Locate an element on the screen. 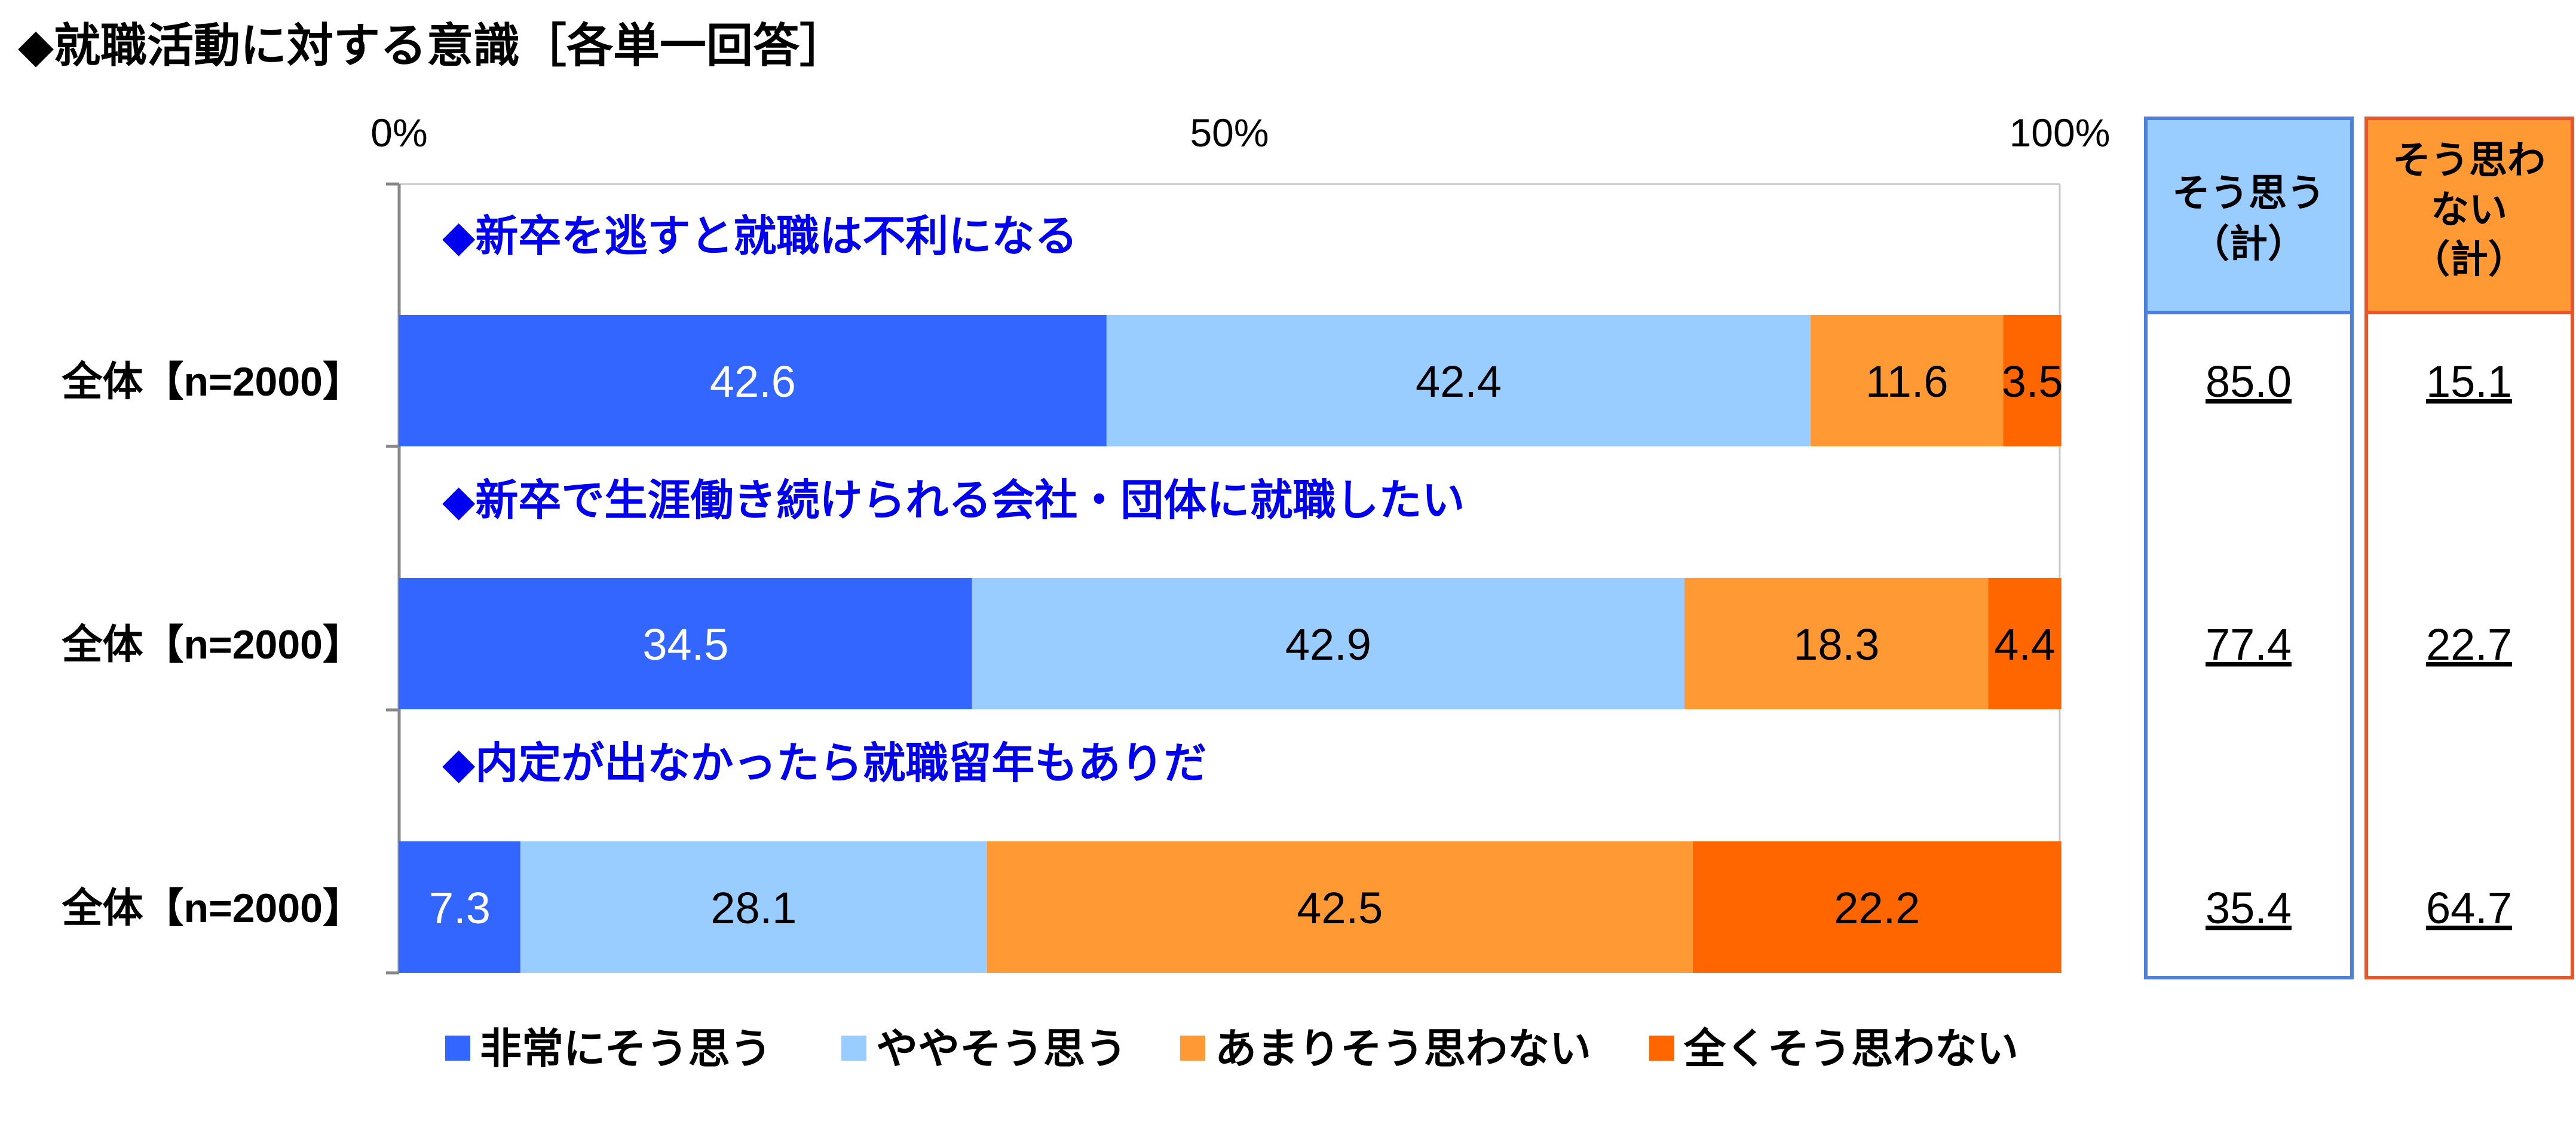  agree-header-box is located at coordinates (2249, 215).